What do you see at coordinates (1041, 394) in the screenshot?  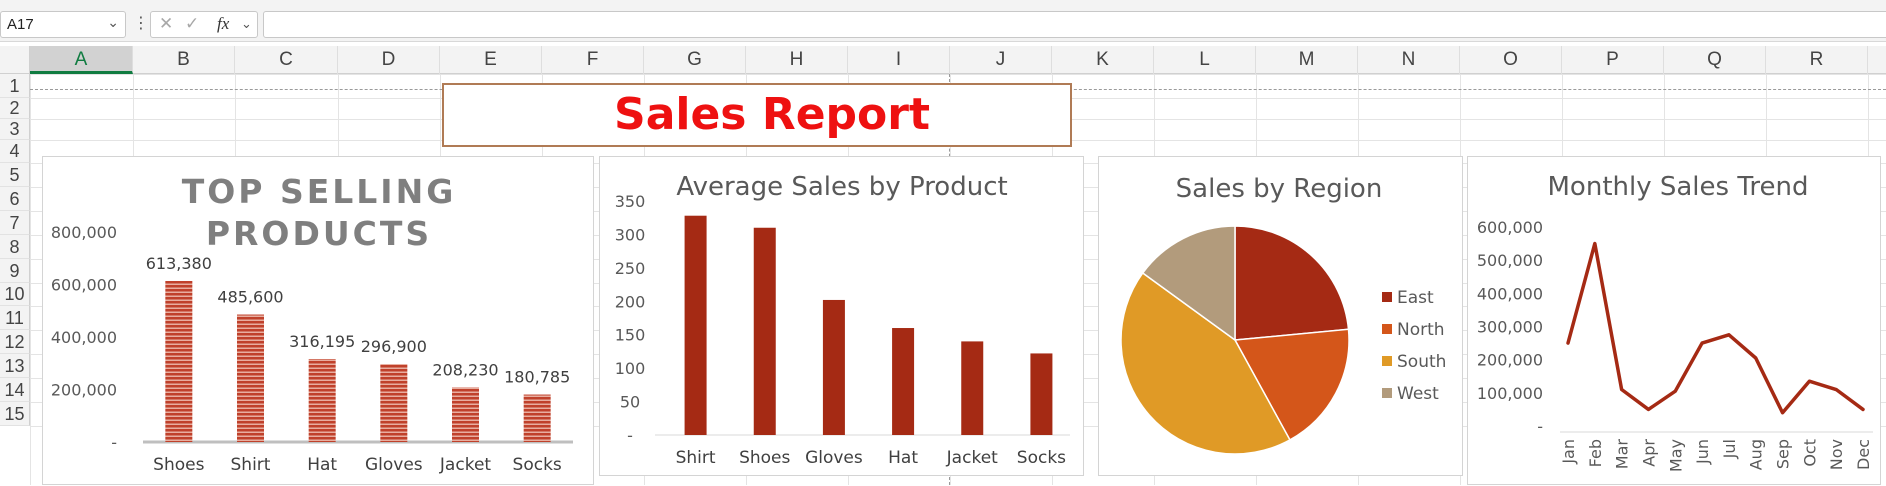 I see `bar-socks` at bounding box center [1041, 394].